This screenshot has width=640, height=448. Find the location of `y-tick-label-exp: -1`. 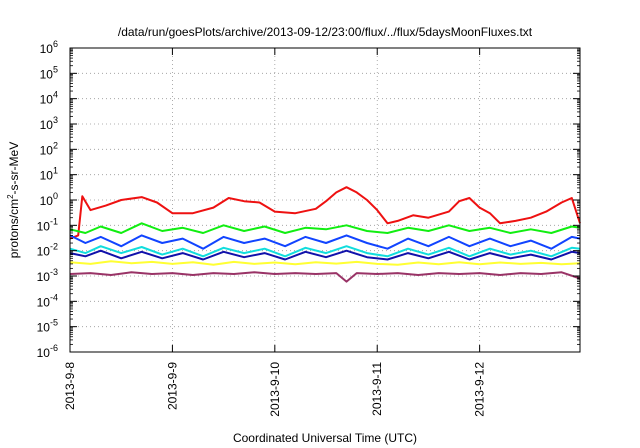

y-tick-label-exp: -1 is located at coordinates (54, 221).